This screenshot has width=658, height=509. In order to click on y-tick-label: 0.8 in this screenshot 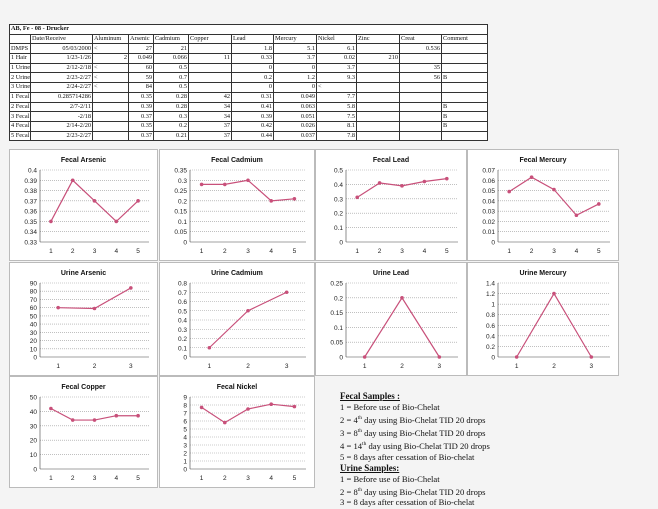, I will do `click(182, 284)`.